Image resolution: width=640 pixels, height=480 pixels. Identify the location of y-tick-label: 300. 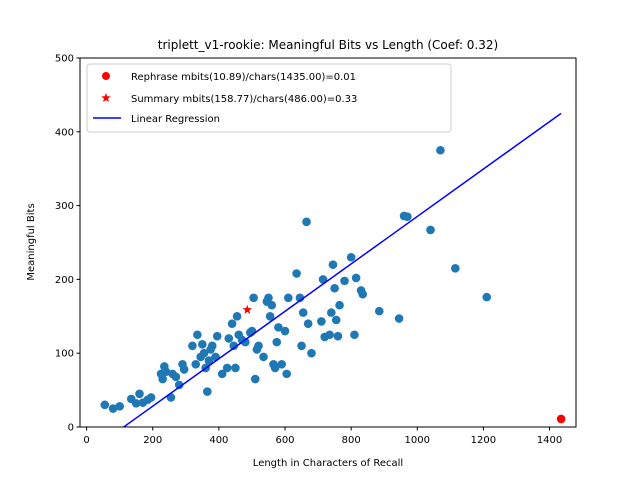
(64, 206).